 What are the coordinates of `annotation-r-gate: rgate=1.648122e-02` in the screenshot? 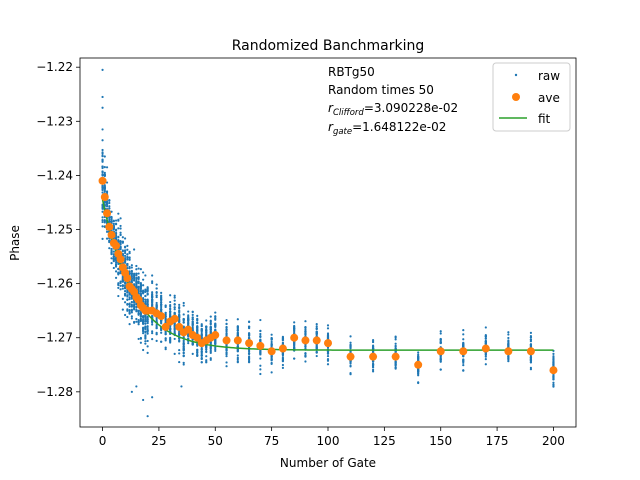 It's located at (387, 128).